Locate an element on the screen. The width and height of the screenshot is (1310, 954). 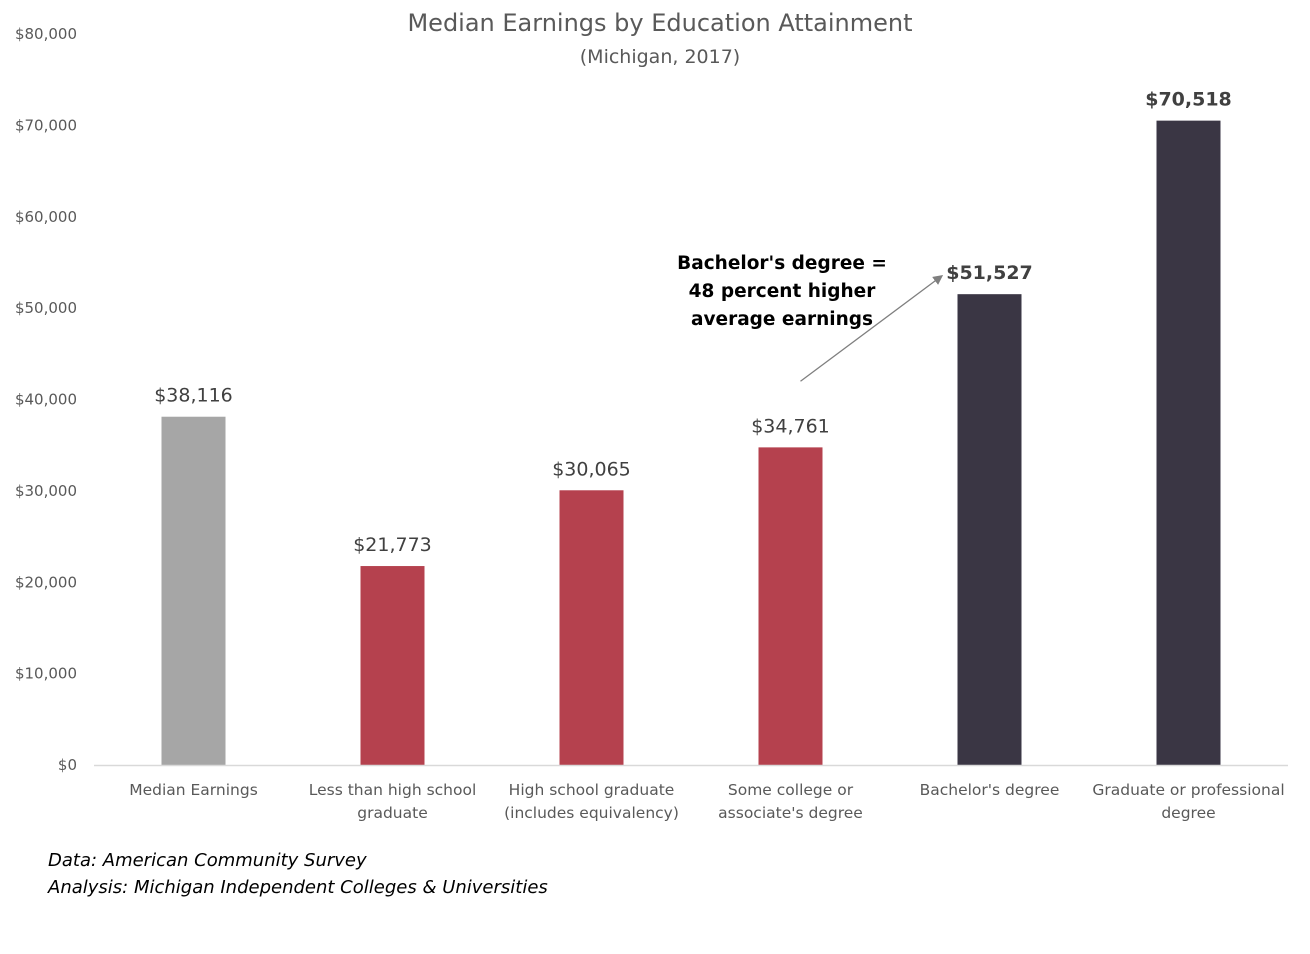
x-tick-label-line: Median Earnings is located at coordinates (193, 790).